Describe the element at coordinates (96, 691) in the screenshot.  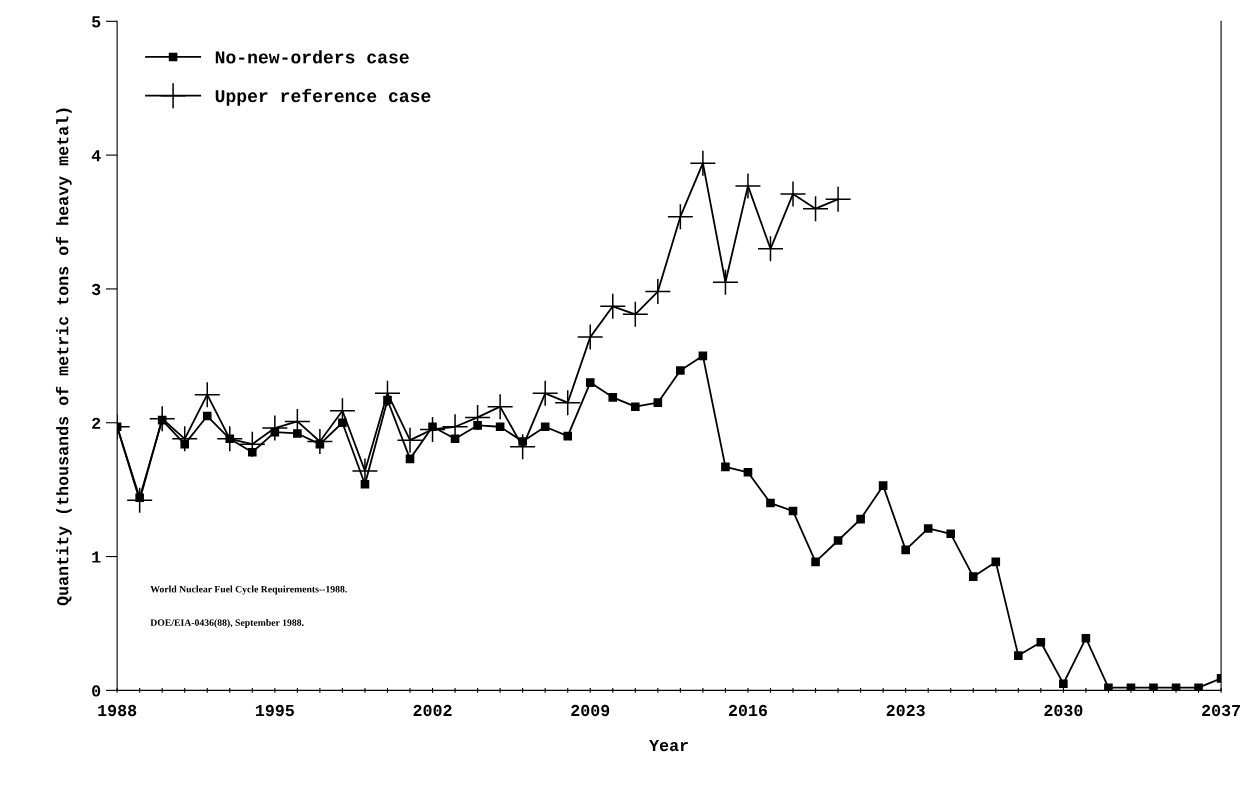
I see `y-tick-label: 0` at that location.